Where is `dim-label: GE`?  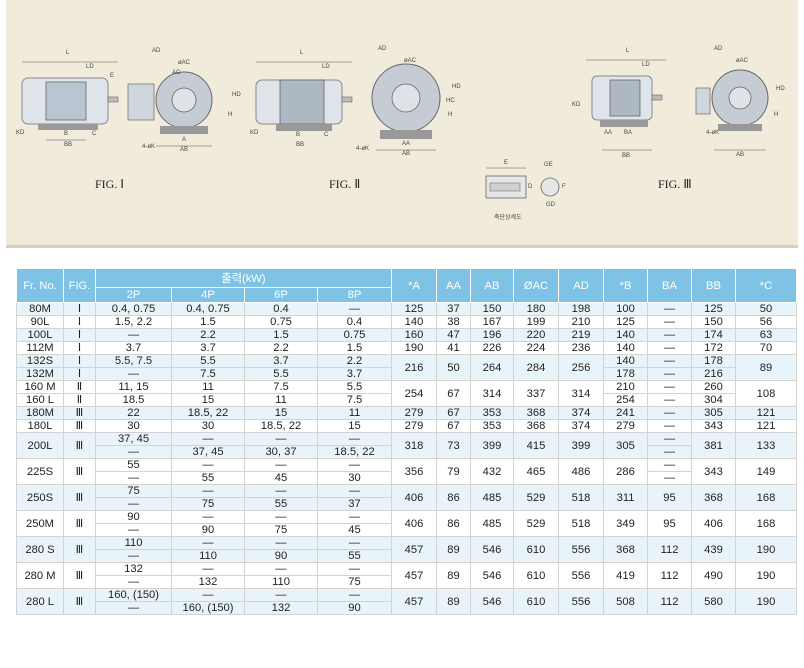
dim-label: GE is located at coordinates (548, 165).